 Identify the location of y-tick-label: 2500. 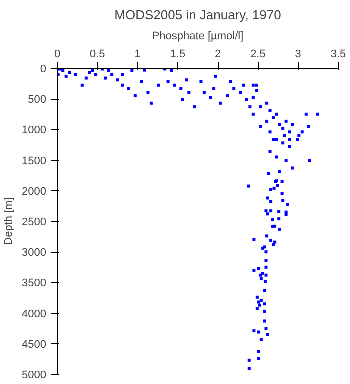
(34, 222).